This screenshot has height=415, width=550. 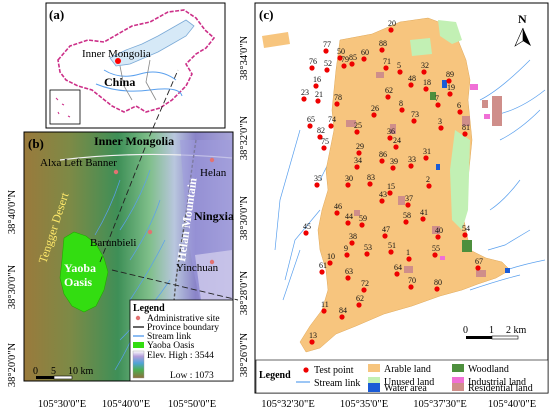 I want to click on test-point-label: 9, so click(x=346, y=248).